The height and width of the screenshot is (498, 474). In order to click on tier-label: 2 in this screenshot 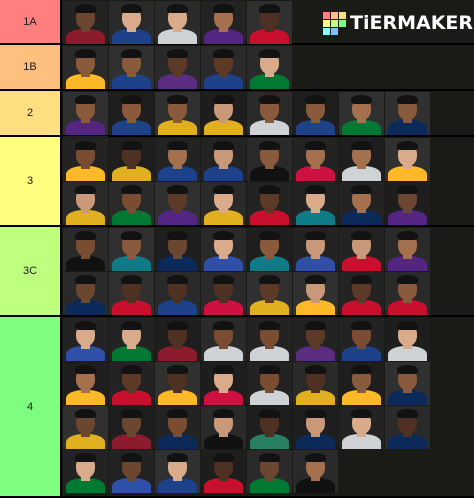, I will do `click(31, 113)`.